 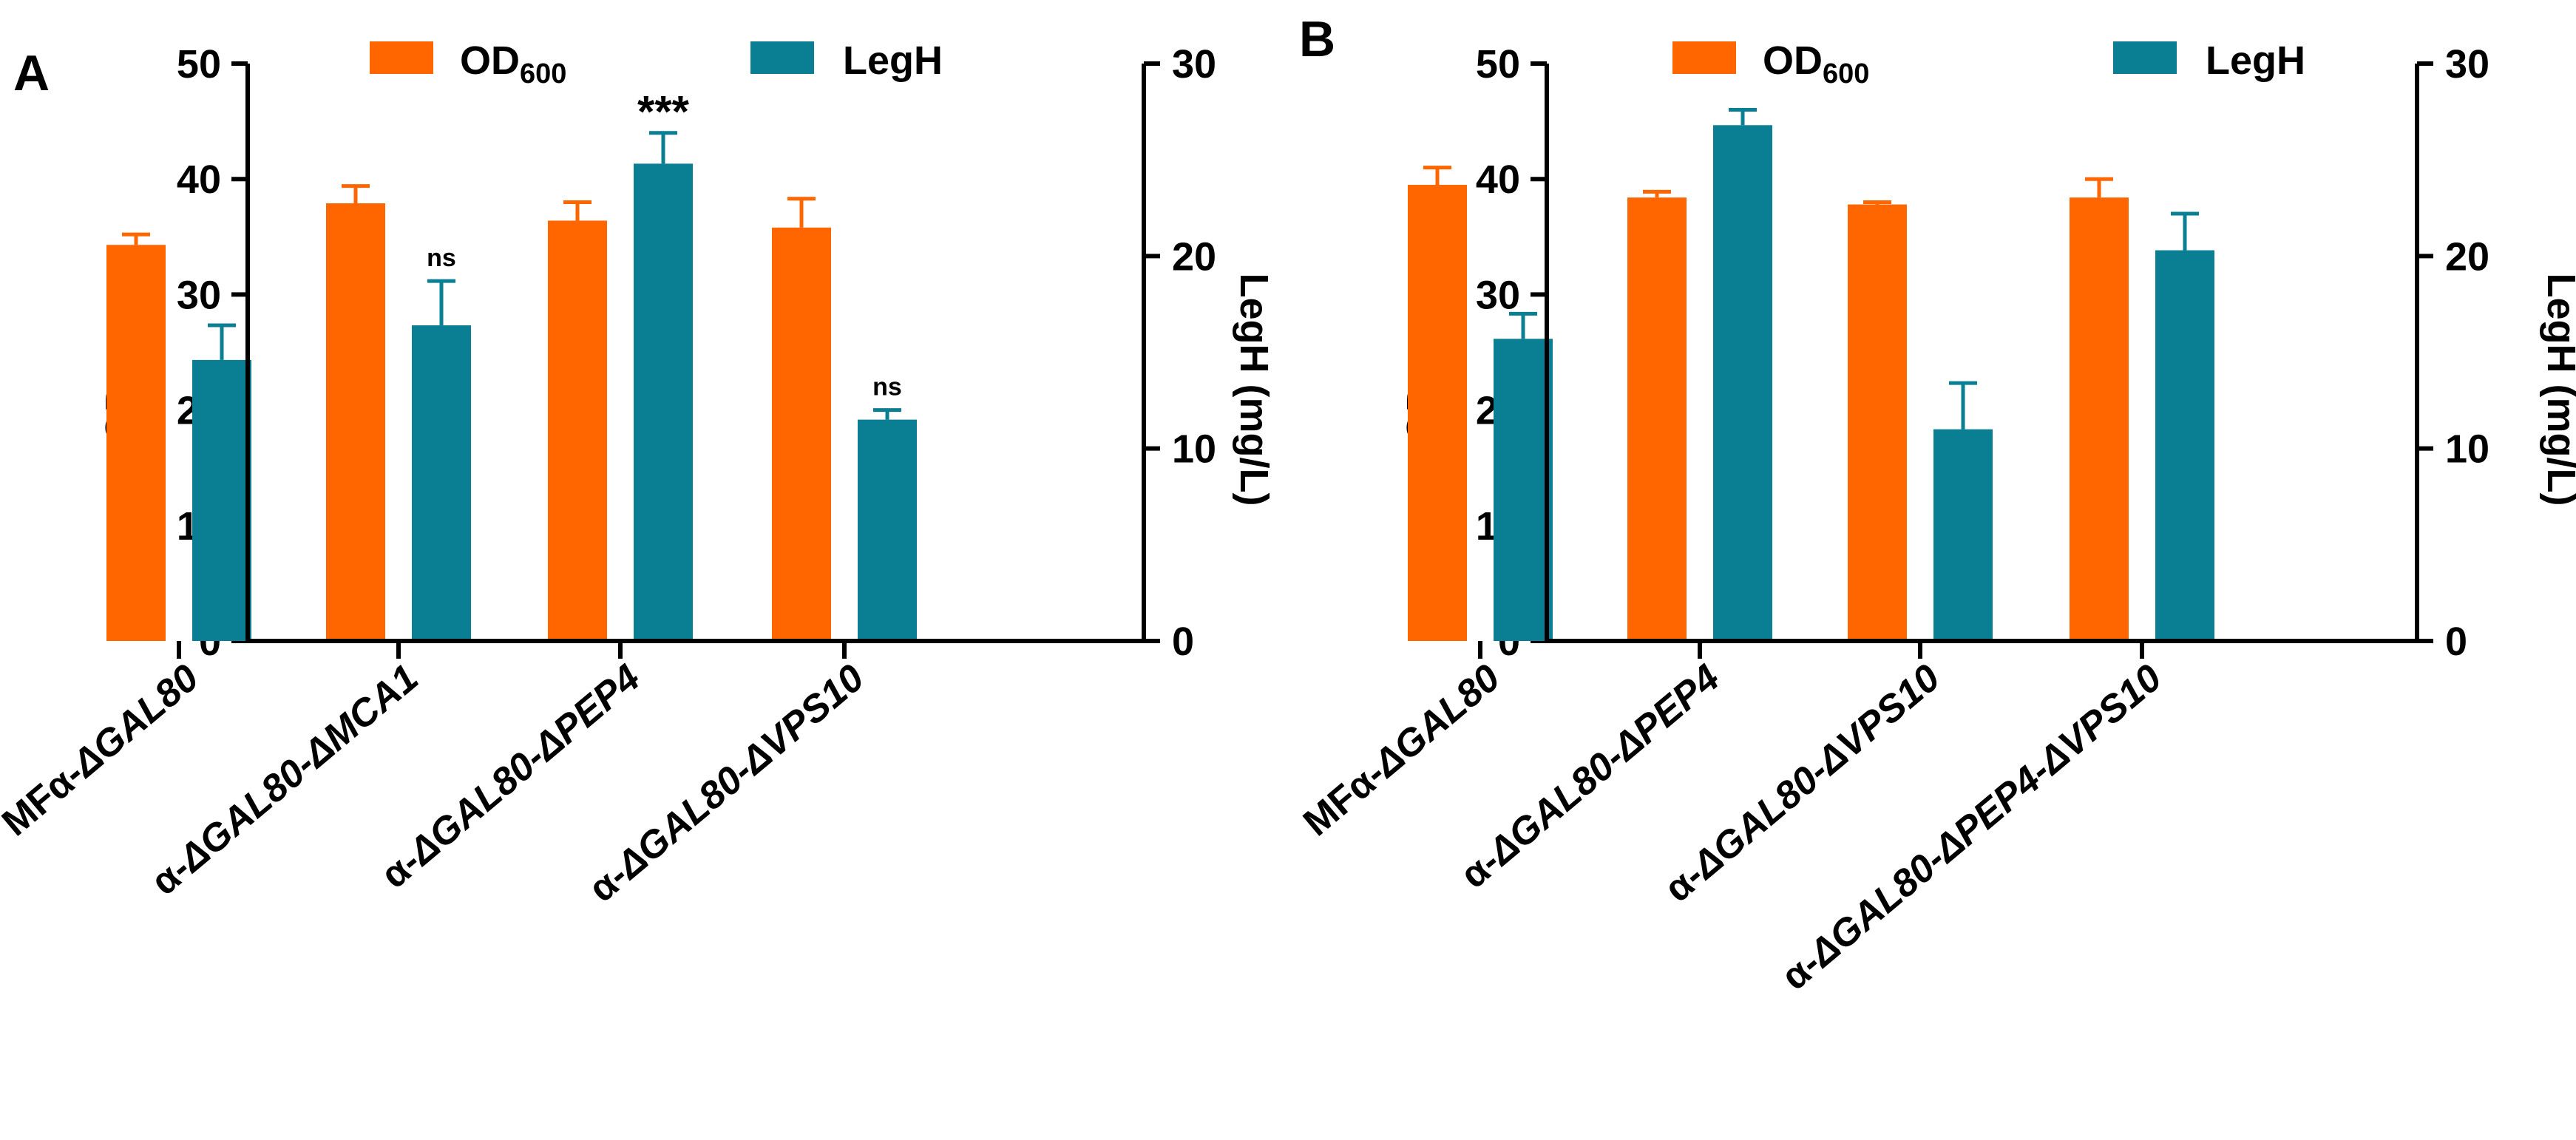 I want to click on panel-label: A, so click(x=31, y=73).